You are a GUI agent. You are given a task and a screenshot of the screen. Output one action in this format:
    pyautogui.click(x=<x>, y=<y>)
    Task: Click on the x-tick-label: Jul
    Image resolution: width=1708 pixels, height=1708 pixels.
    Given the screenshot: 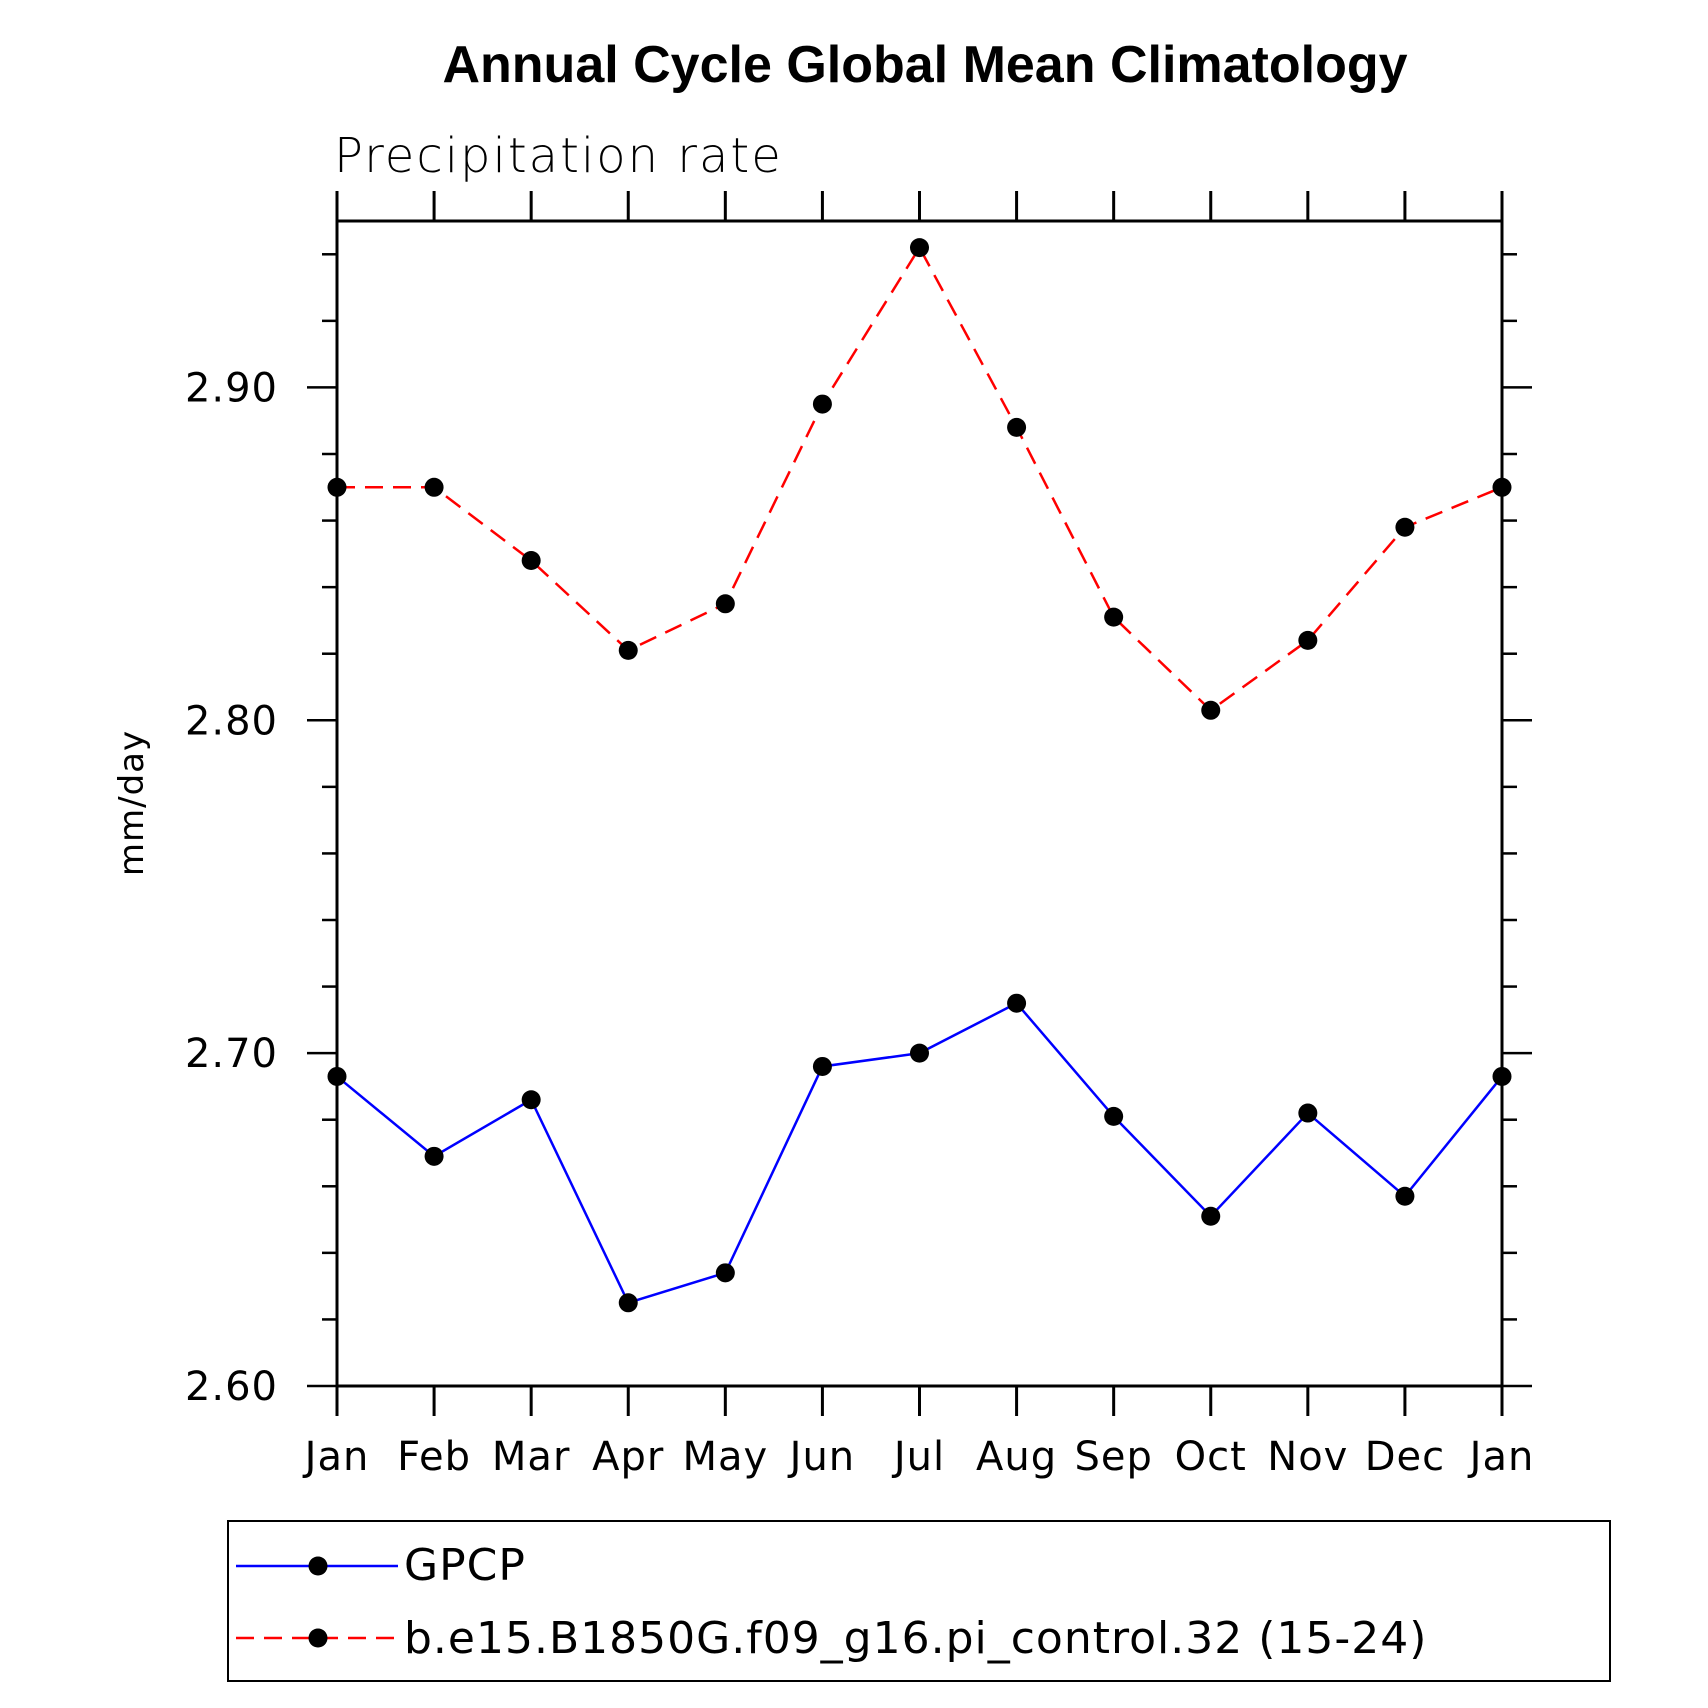 What is the action you would take?
    pyautogui.click(x=918, y=1457)
    